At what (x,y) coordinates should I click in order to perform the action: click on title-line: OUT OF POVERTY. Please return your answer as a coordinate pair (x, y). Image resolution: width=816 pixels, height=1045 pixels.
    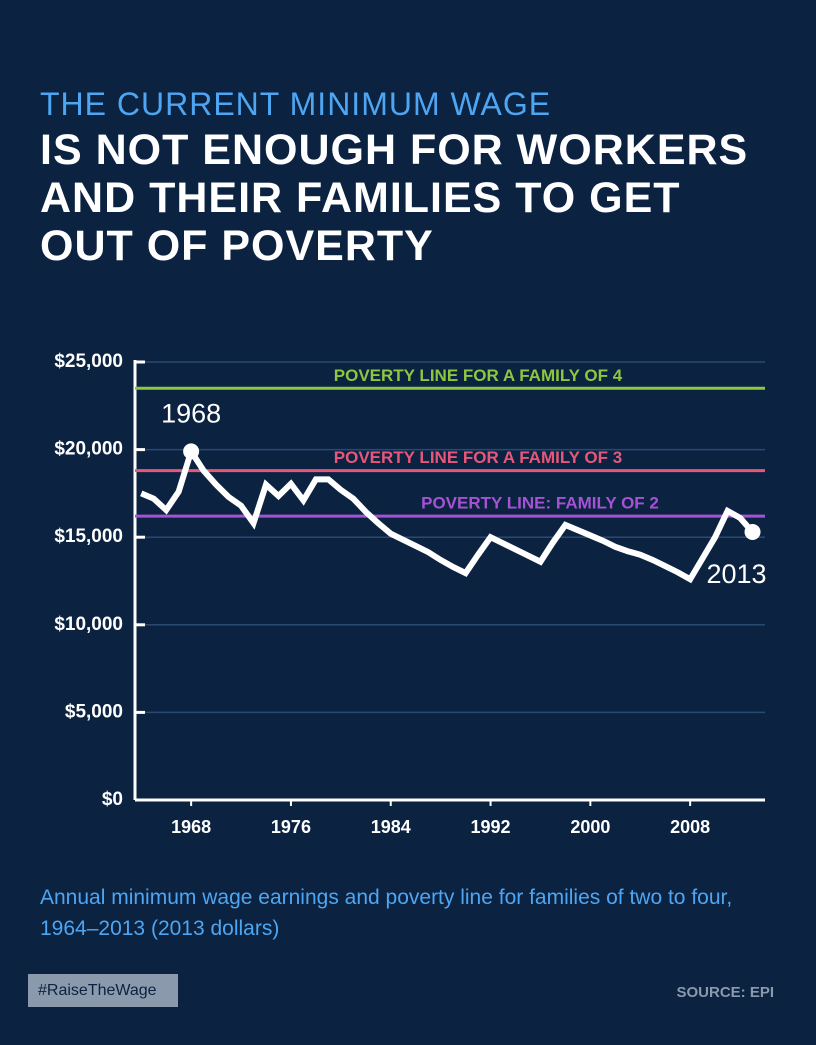
    Looking at the image, I should click on (237, 246).